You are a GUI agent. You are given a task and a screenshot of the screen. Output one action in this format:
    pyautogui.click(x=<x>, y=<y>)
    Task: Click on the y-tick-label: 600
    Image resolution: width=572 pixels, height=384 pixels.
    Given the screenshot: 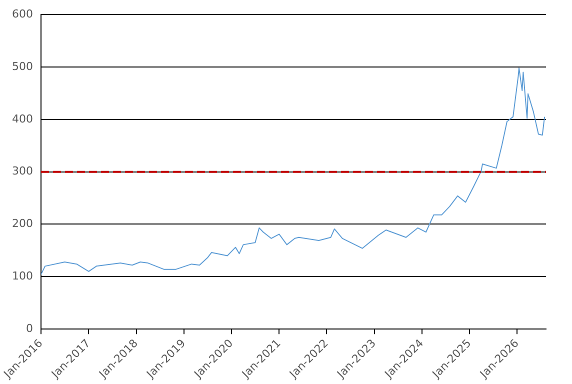 What is the action you would take?
    pyautogui.click(x=22, y=13)
    